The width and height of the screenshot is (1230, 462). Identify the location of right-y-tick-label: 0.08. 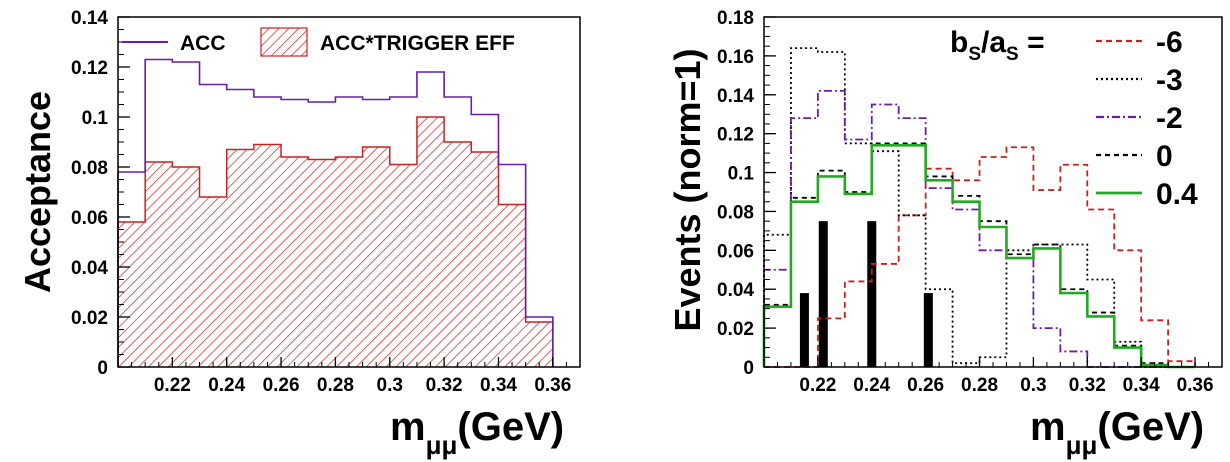
(735, 212).